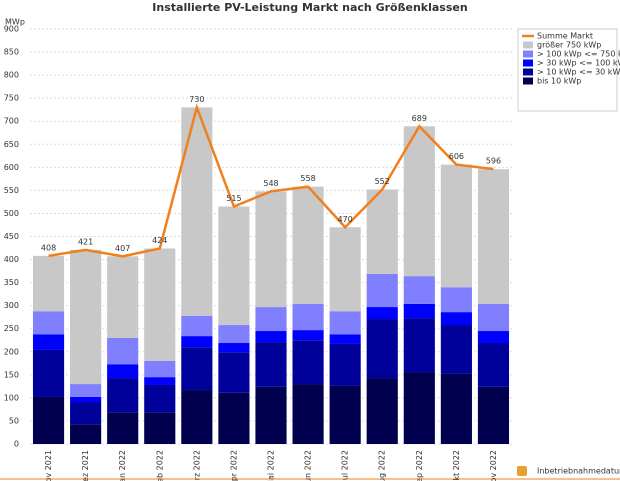  What do you see at coordinates (569, 45) in the screenshot?
I see `legend-label: größer 750 kWp` at bounding box center [569, 45].